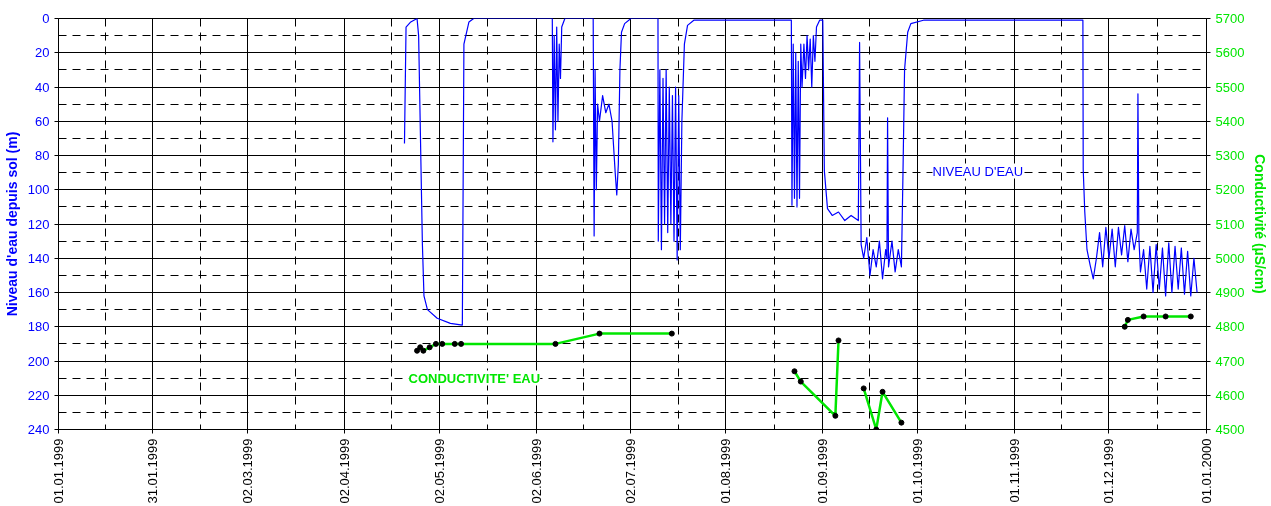  I want to click on y-tick-label: 200, so click(38, 361).